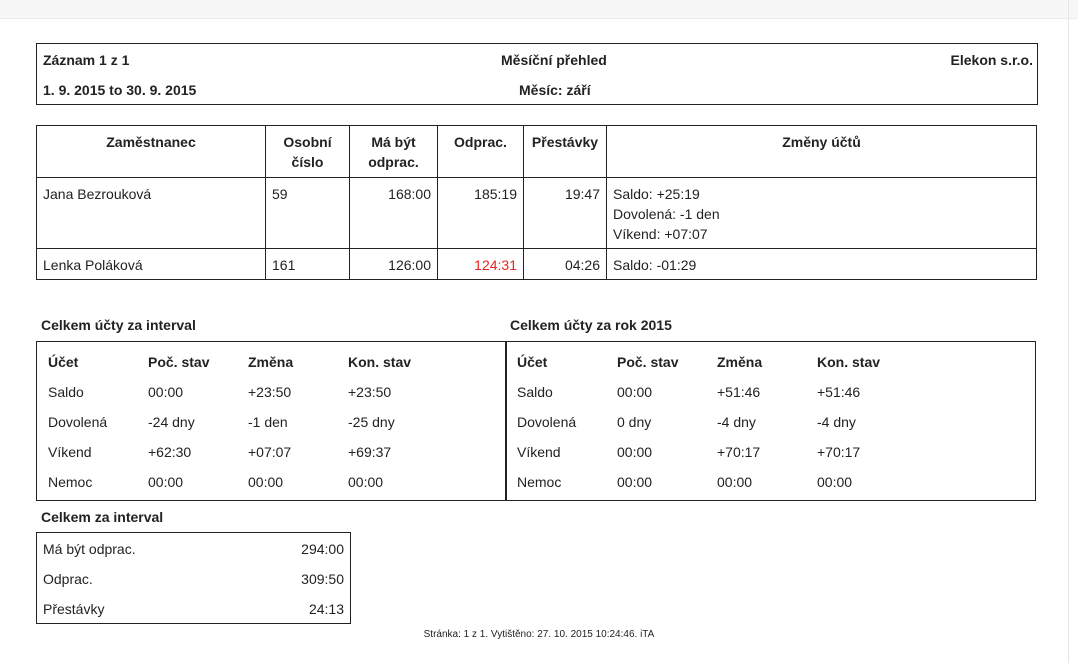 This screenshot has height=663, width=1078. What do you see at coordinates (591, 325) in the screenshot?
I see `year-accounts-title: Celkem účty za rok 2015` at bounding box center [591, 325].